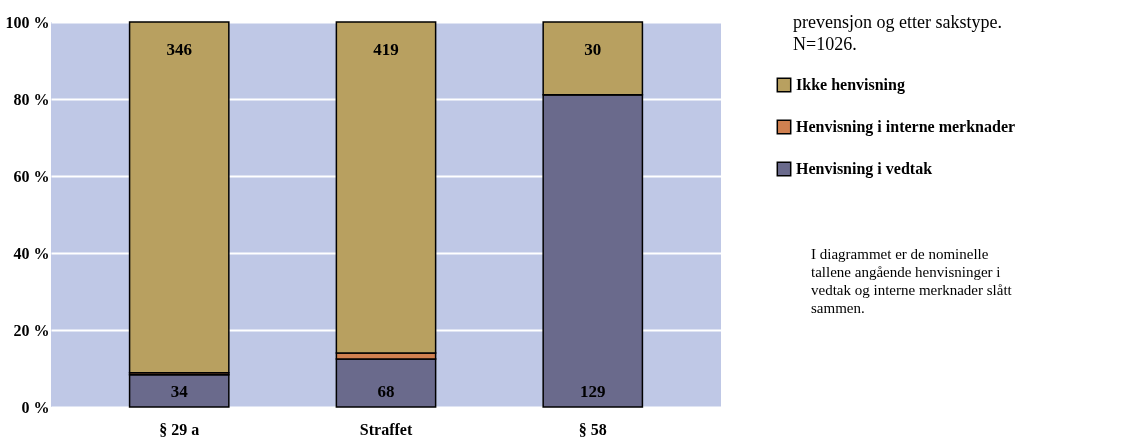 This screenshot has height=439, width=1127. What do you see at coordinates (912, 281) in the screenshot?
I see `text: I diagrammet er de nominelle tallene angående henvisninger i vedtak og interne merknader slått sammen.` at bounding box center [912, 281].